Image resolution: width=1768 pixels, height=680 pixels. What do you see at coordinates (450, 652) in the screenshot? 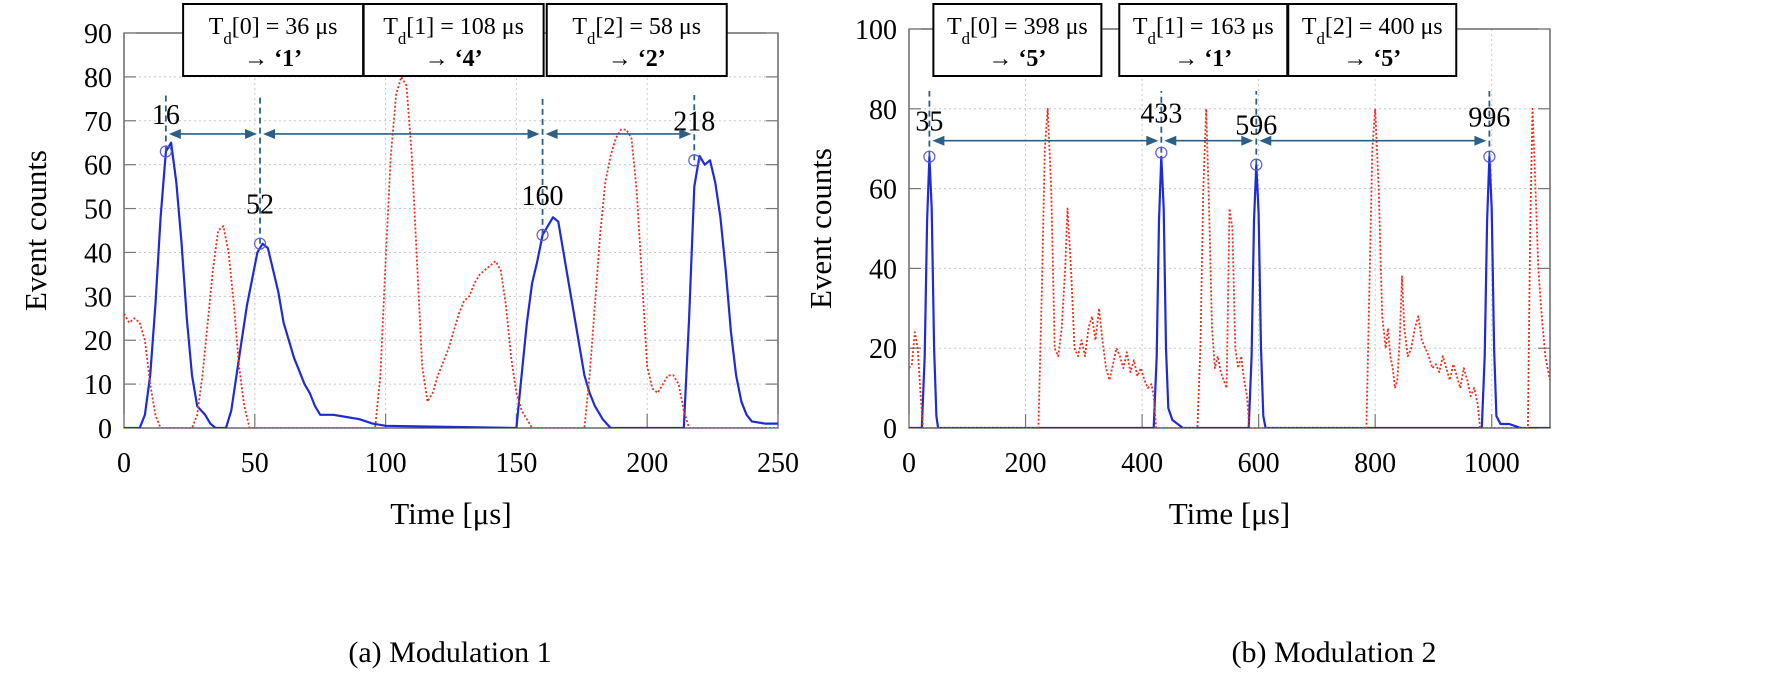
I see `chart-caption: (a) Modulation 1` at bounding box center [450, 652].